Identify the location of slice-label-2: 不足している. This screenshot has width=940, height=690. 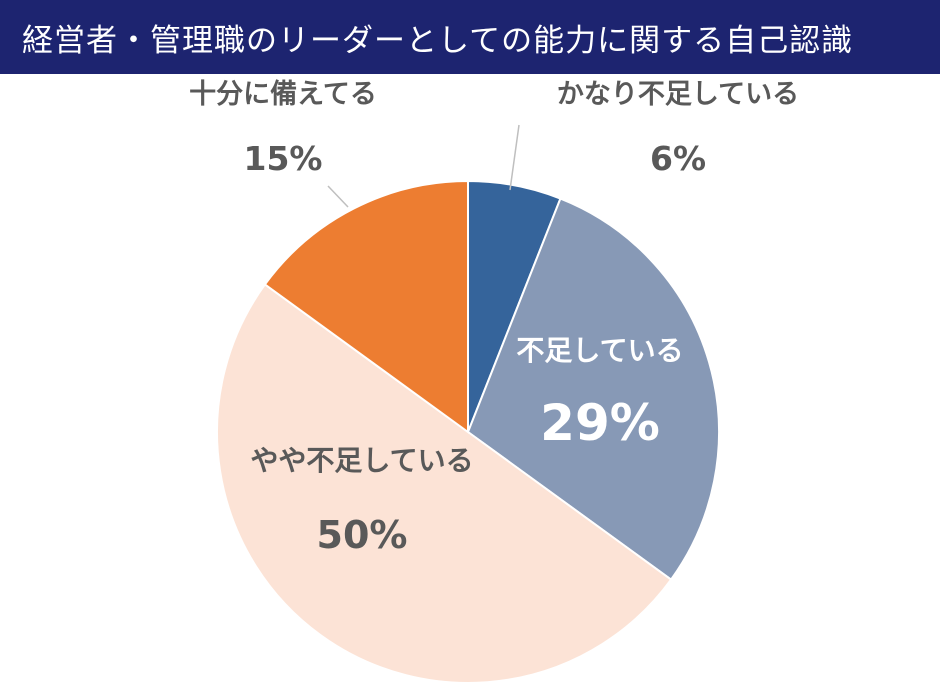
(599, 350).